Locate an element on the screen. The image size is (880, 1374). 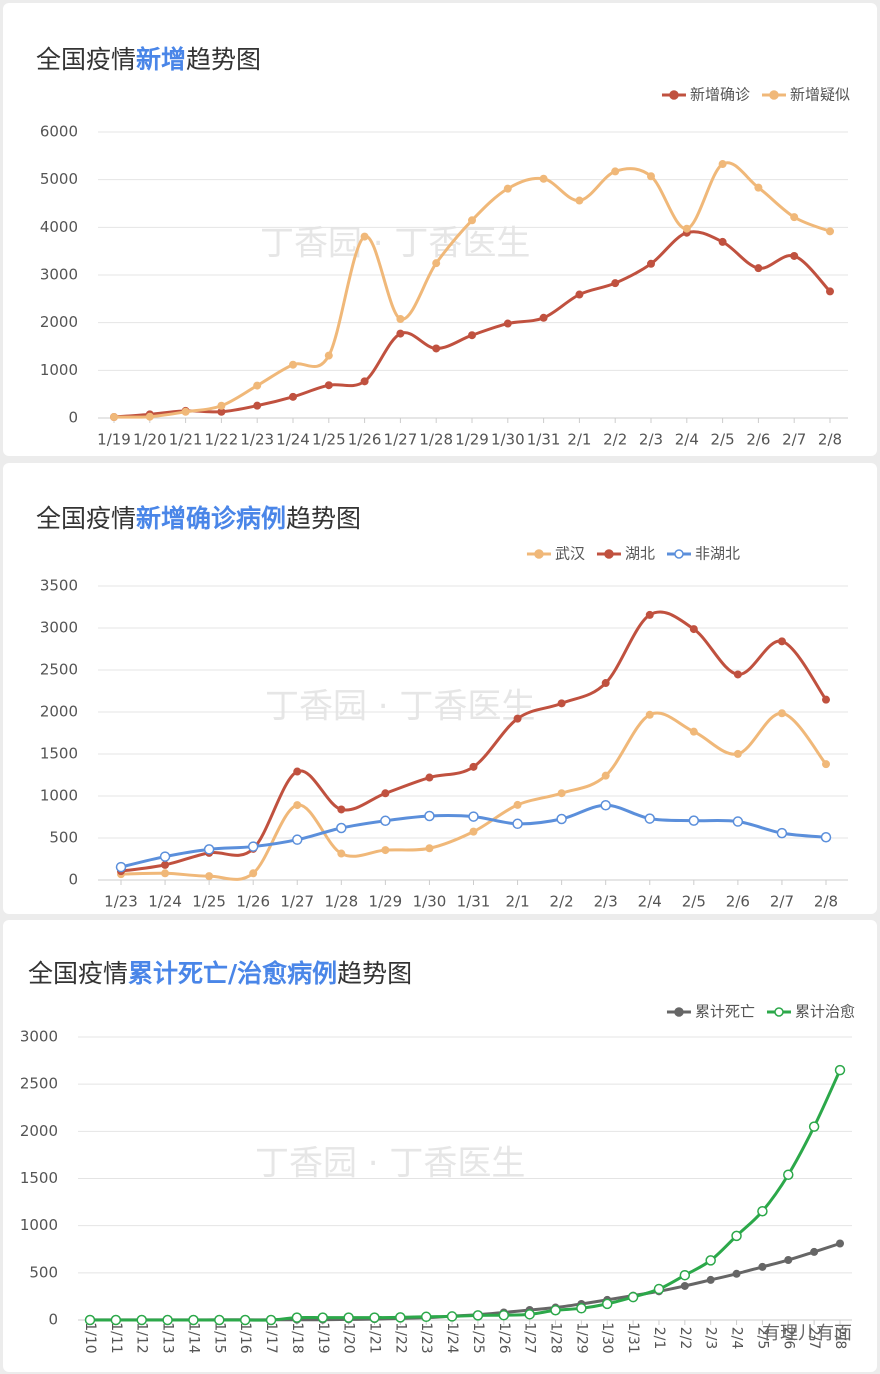
x-tick-label: 2/7 is located at coordinates (814, 1338).